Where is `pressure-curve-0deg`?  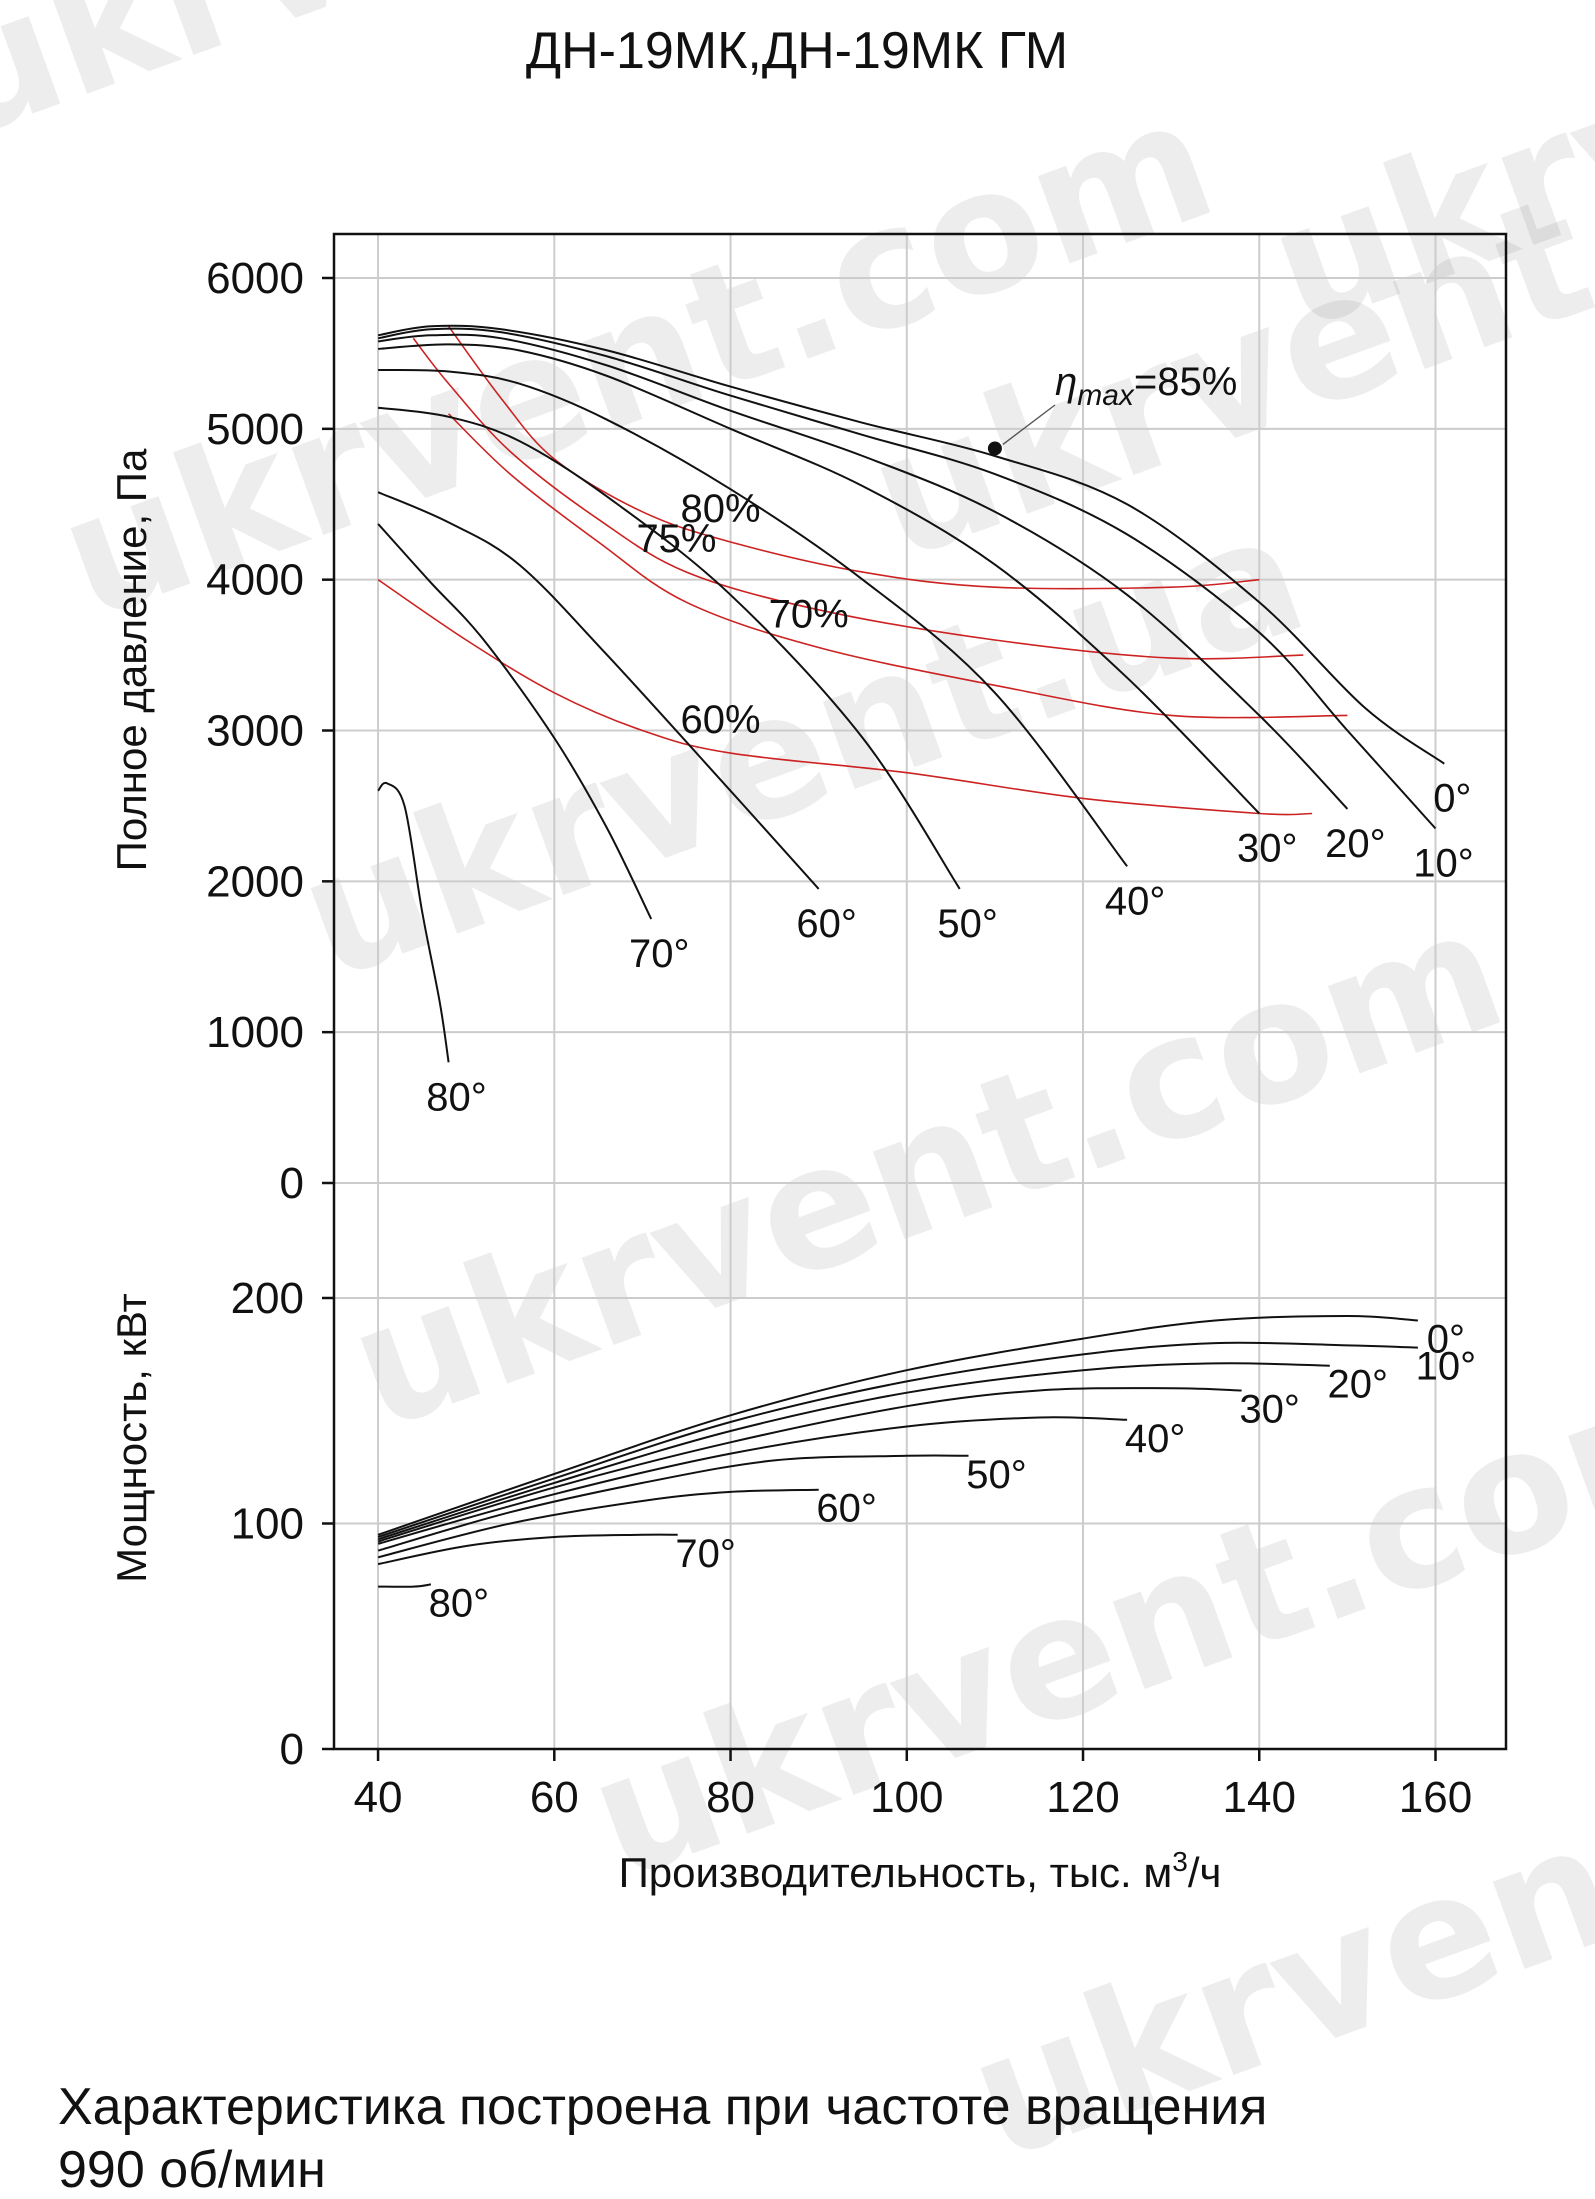
pressure-curve-0deg is located at coordinates (911, 544).